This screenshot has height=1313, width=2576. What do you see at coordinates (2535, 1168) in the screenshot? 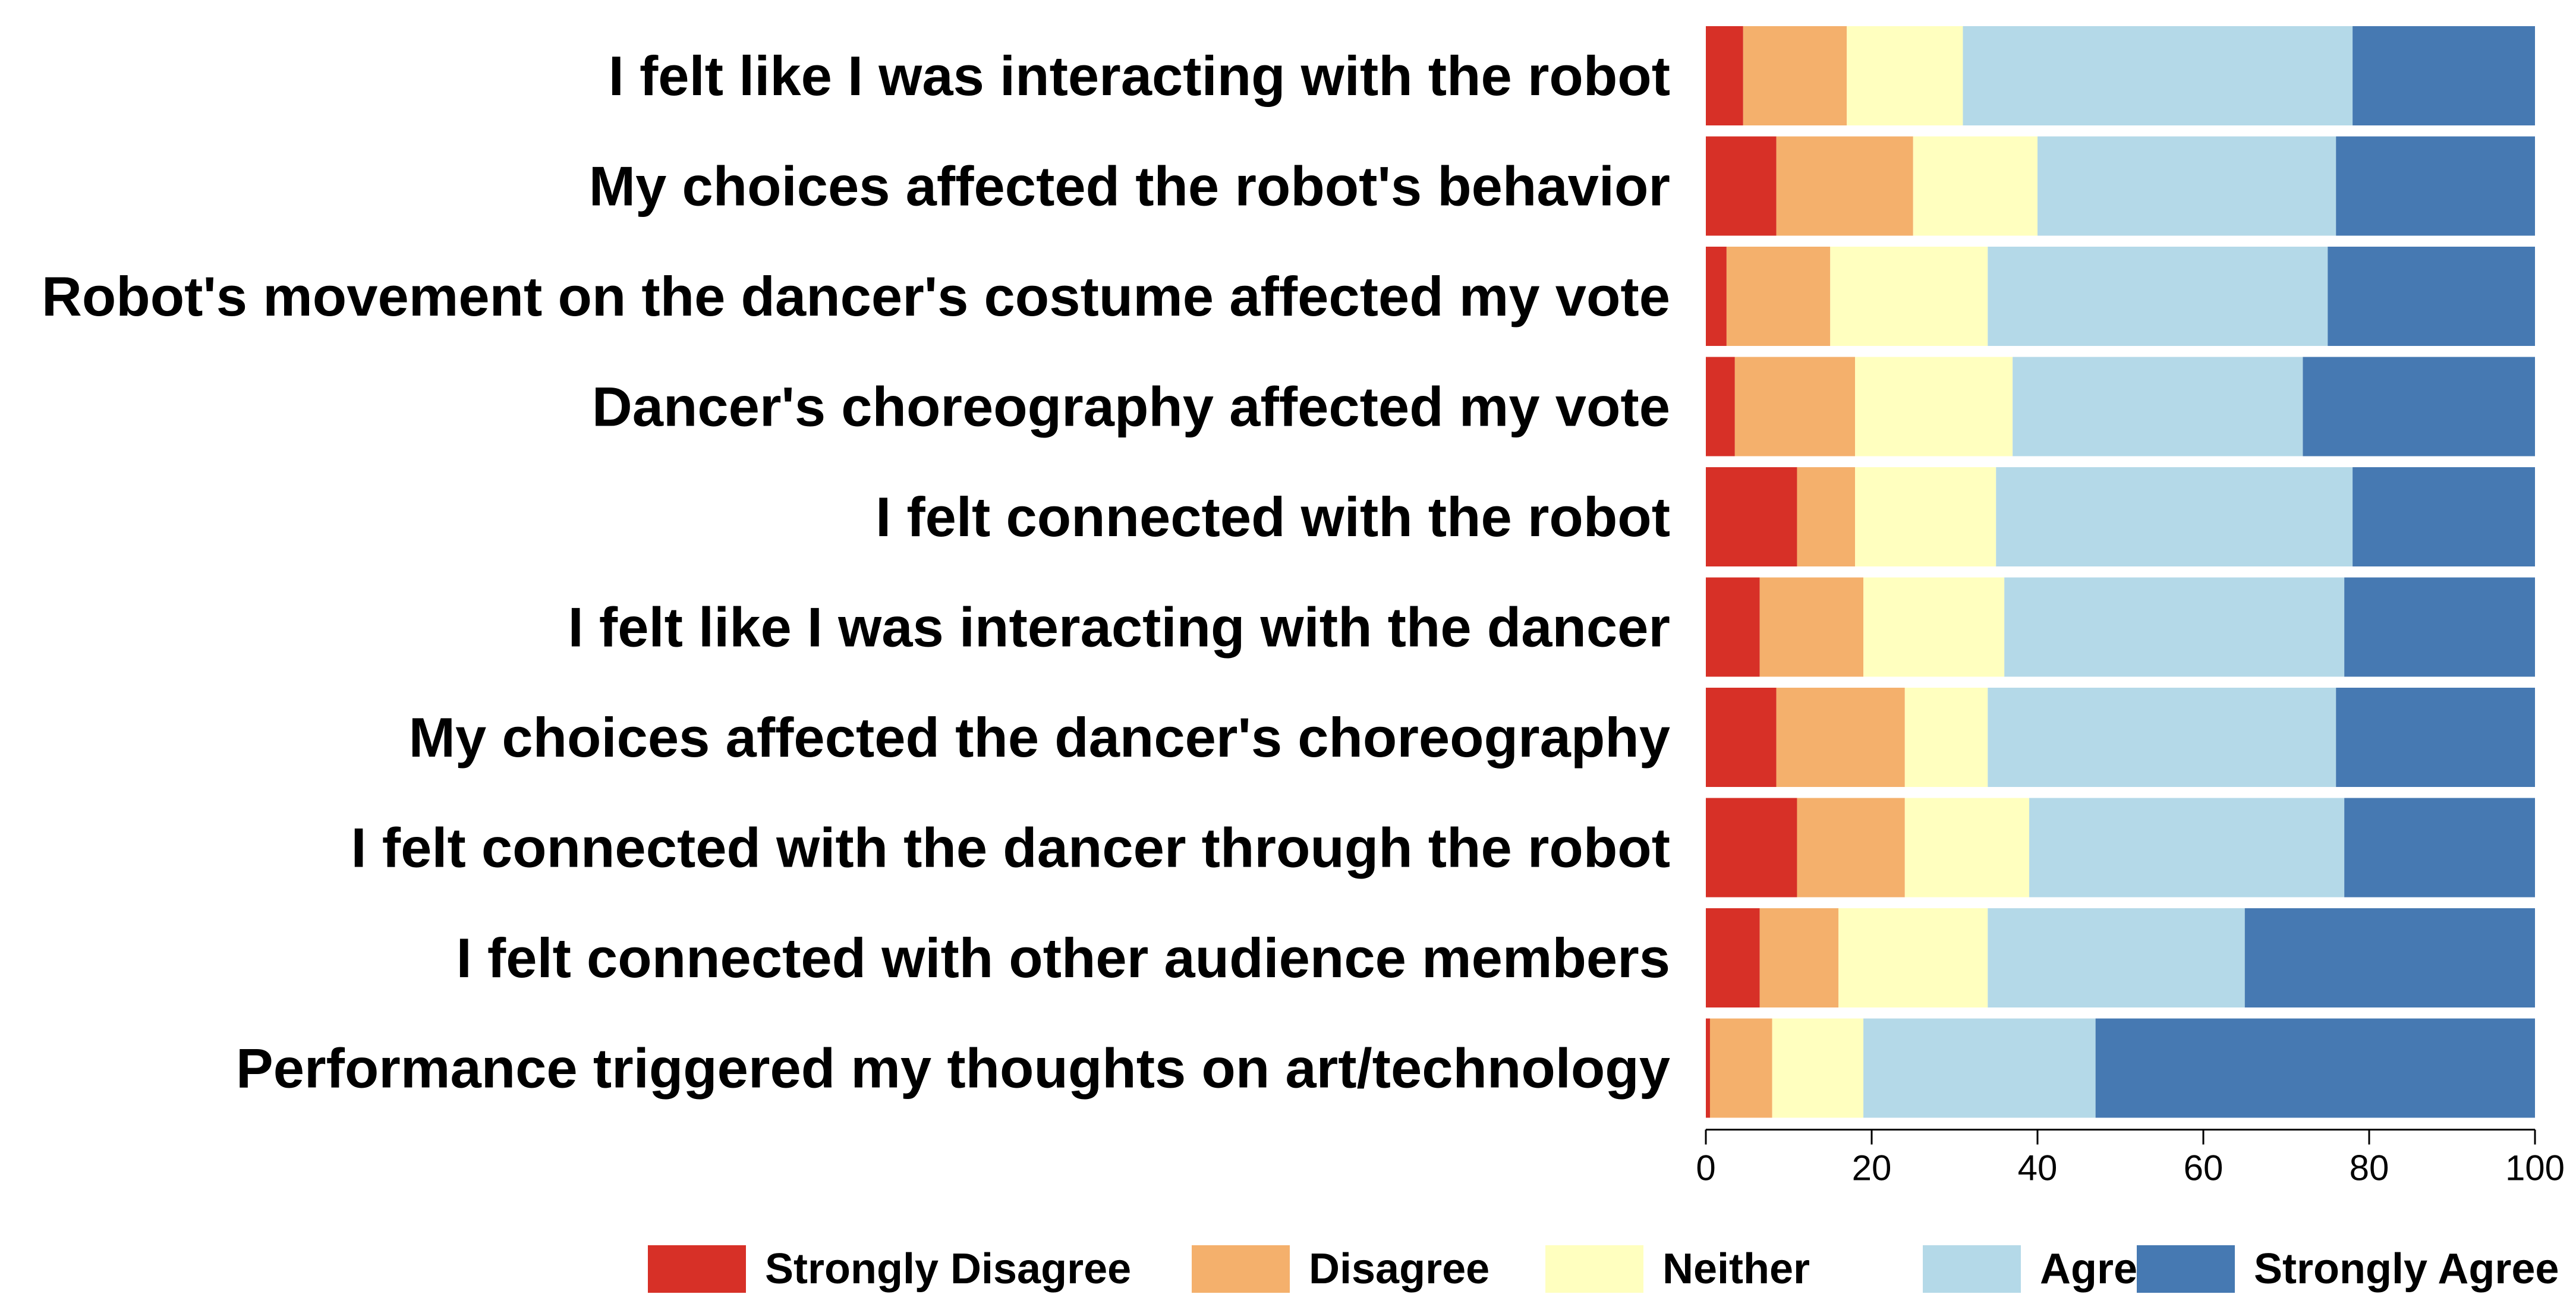
I see `x-tick-label: 100` at bounding box center [2535, 1168].